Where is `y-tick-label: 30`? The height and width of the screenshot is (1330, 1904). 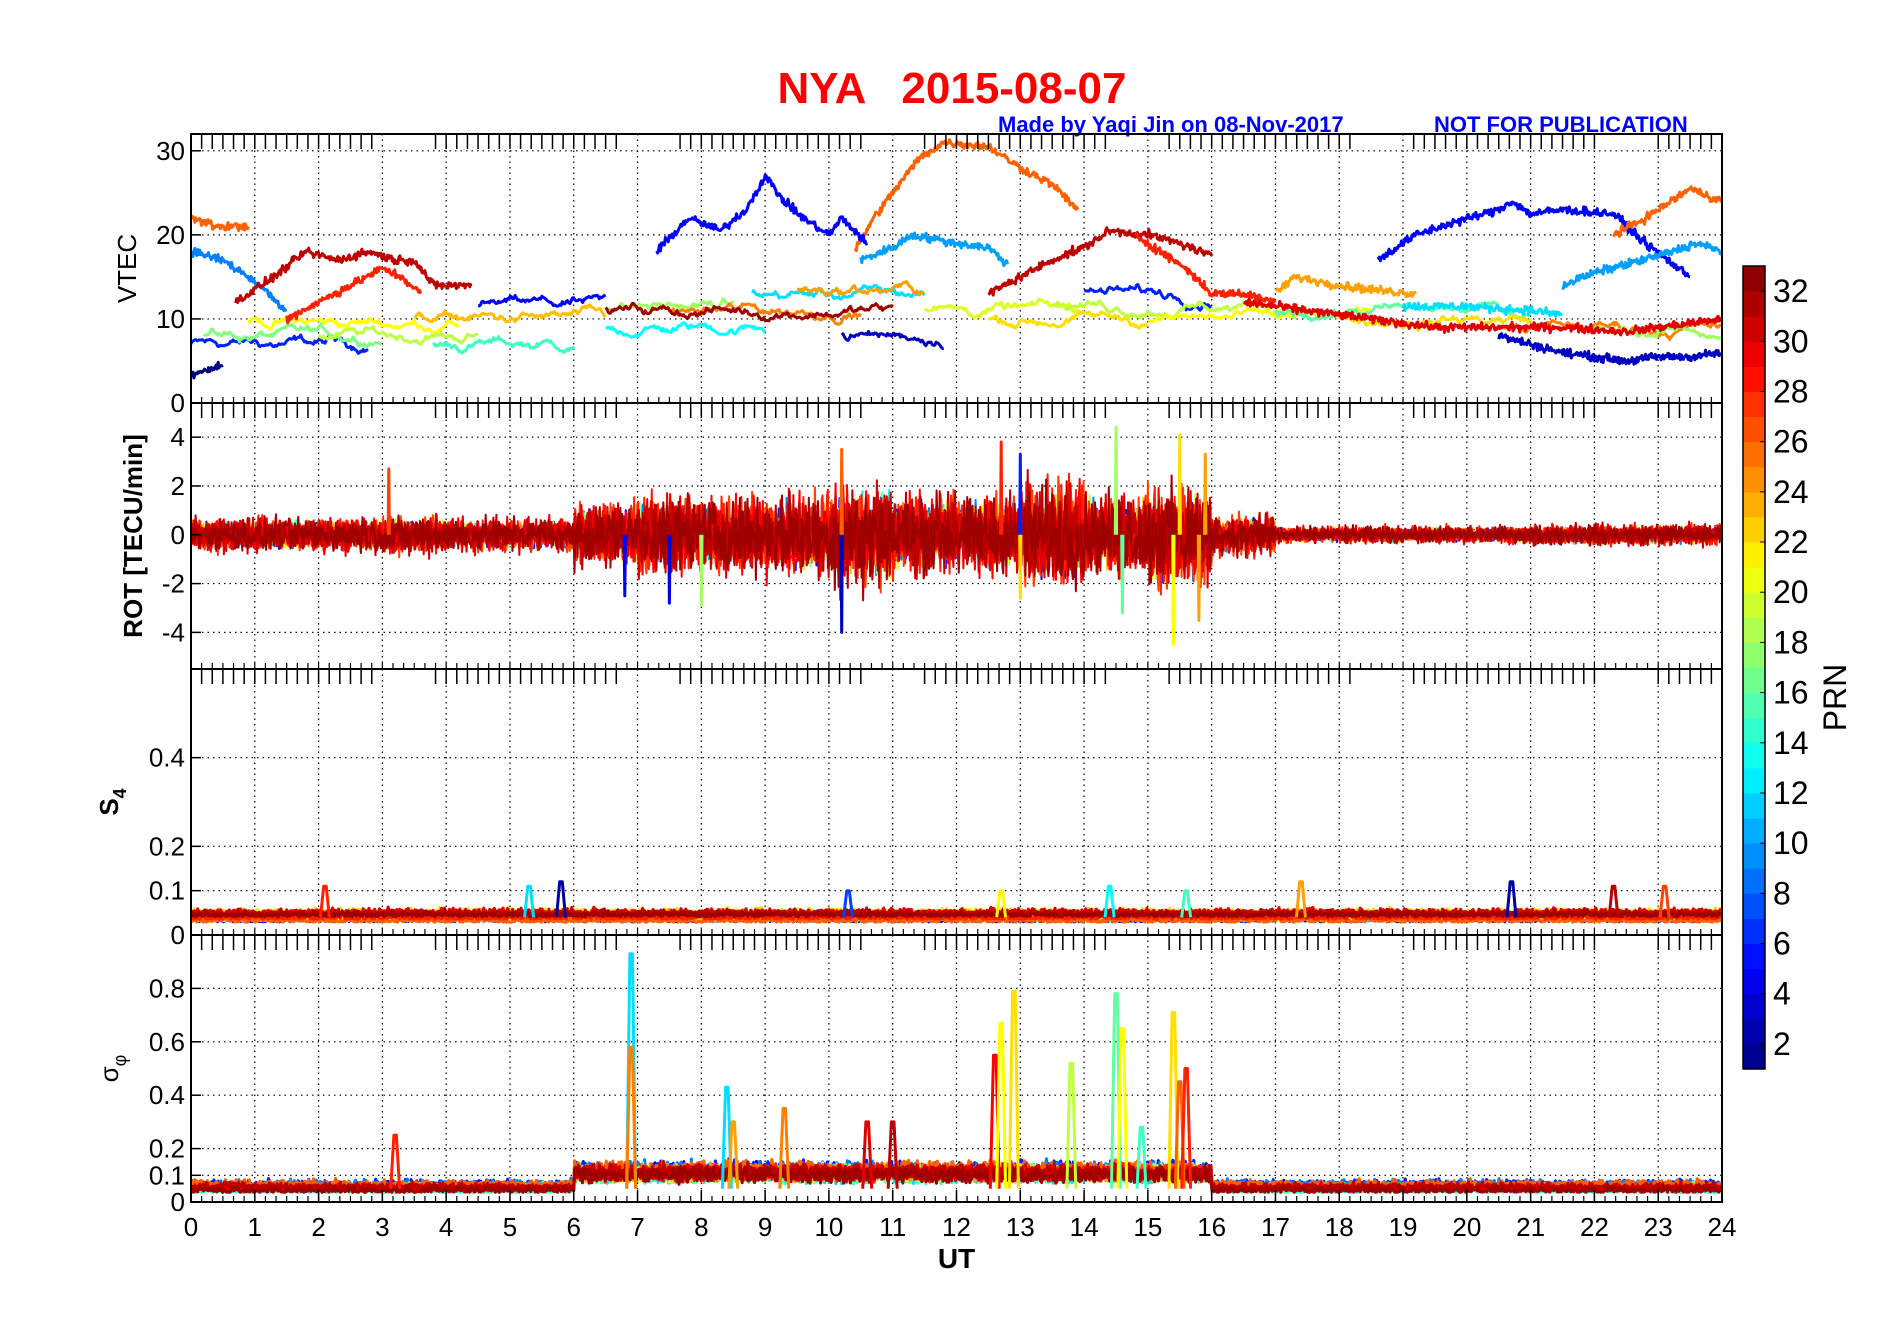 y-tick-label: 30 is located at coordinates (170, 151).